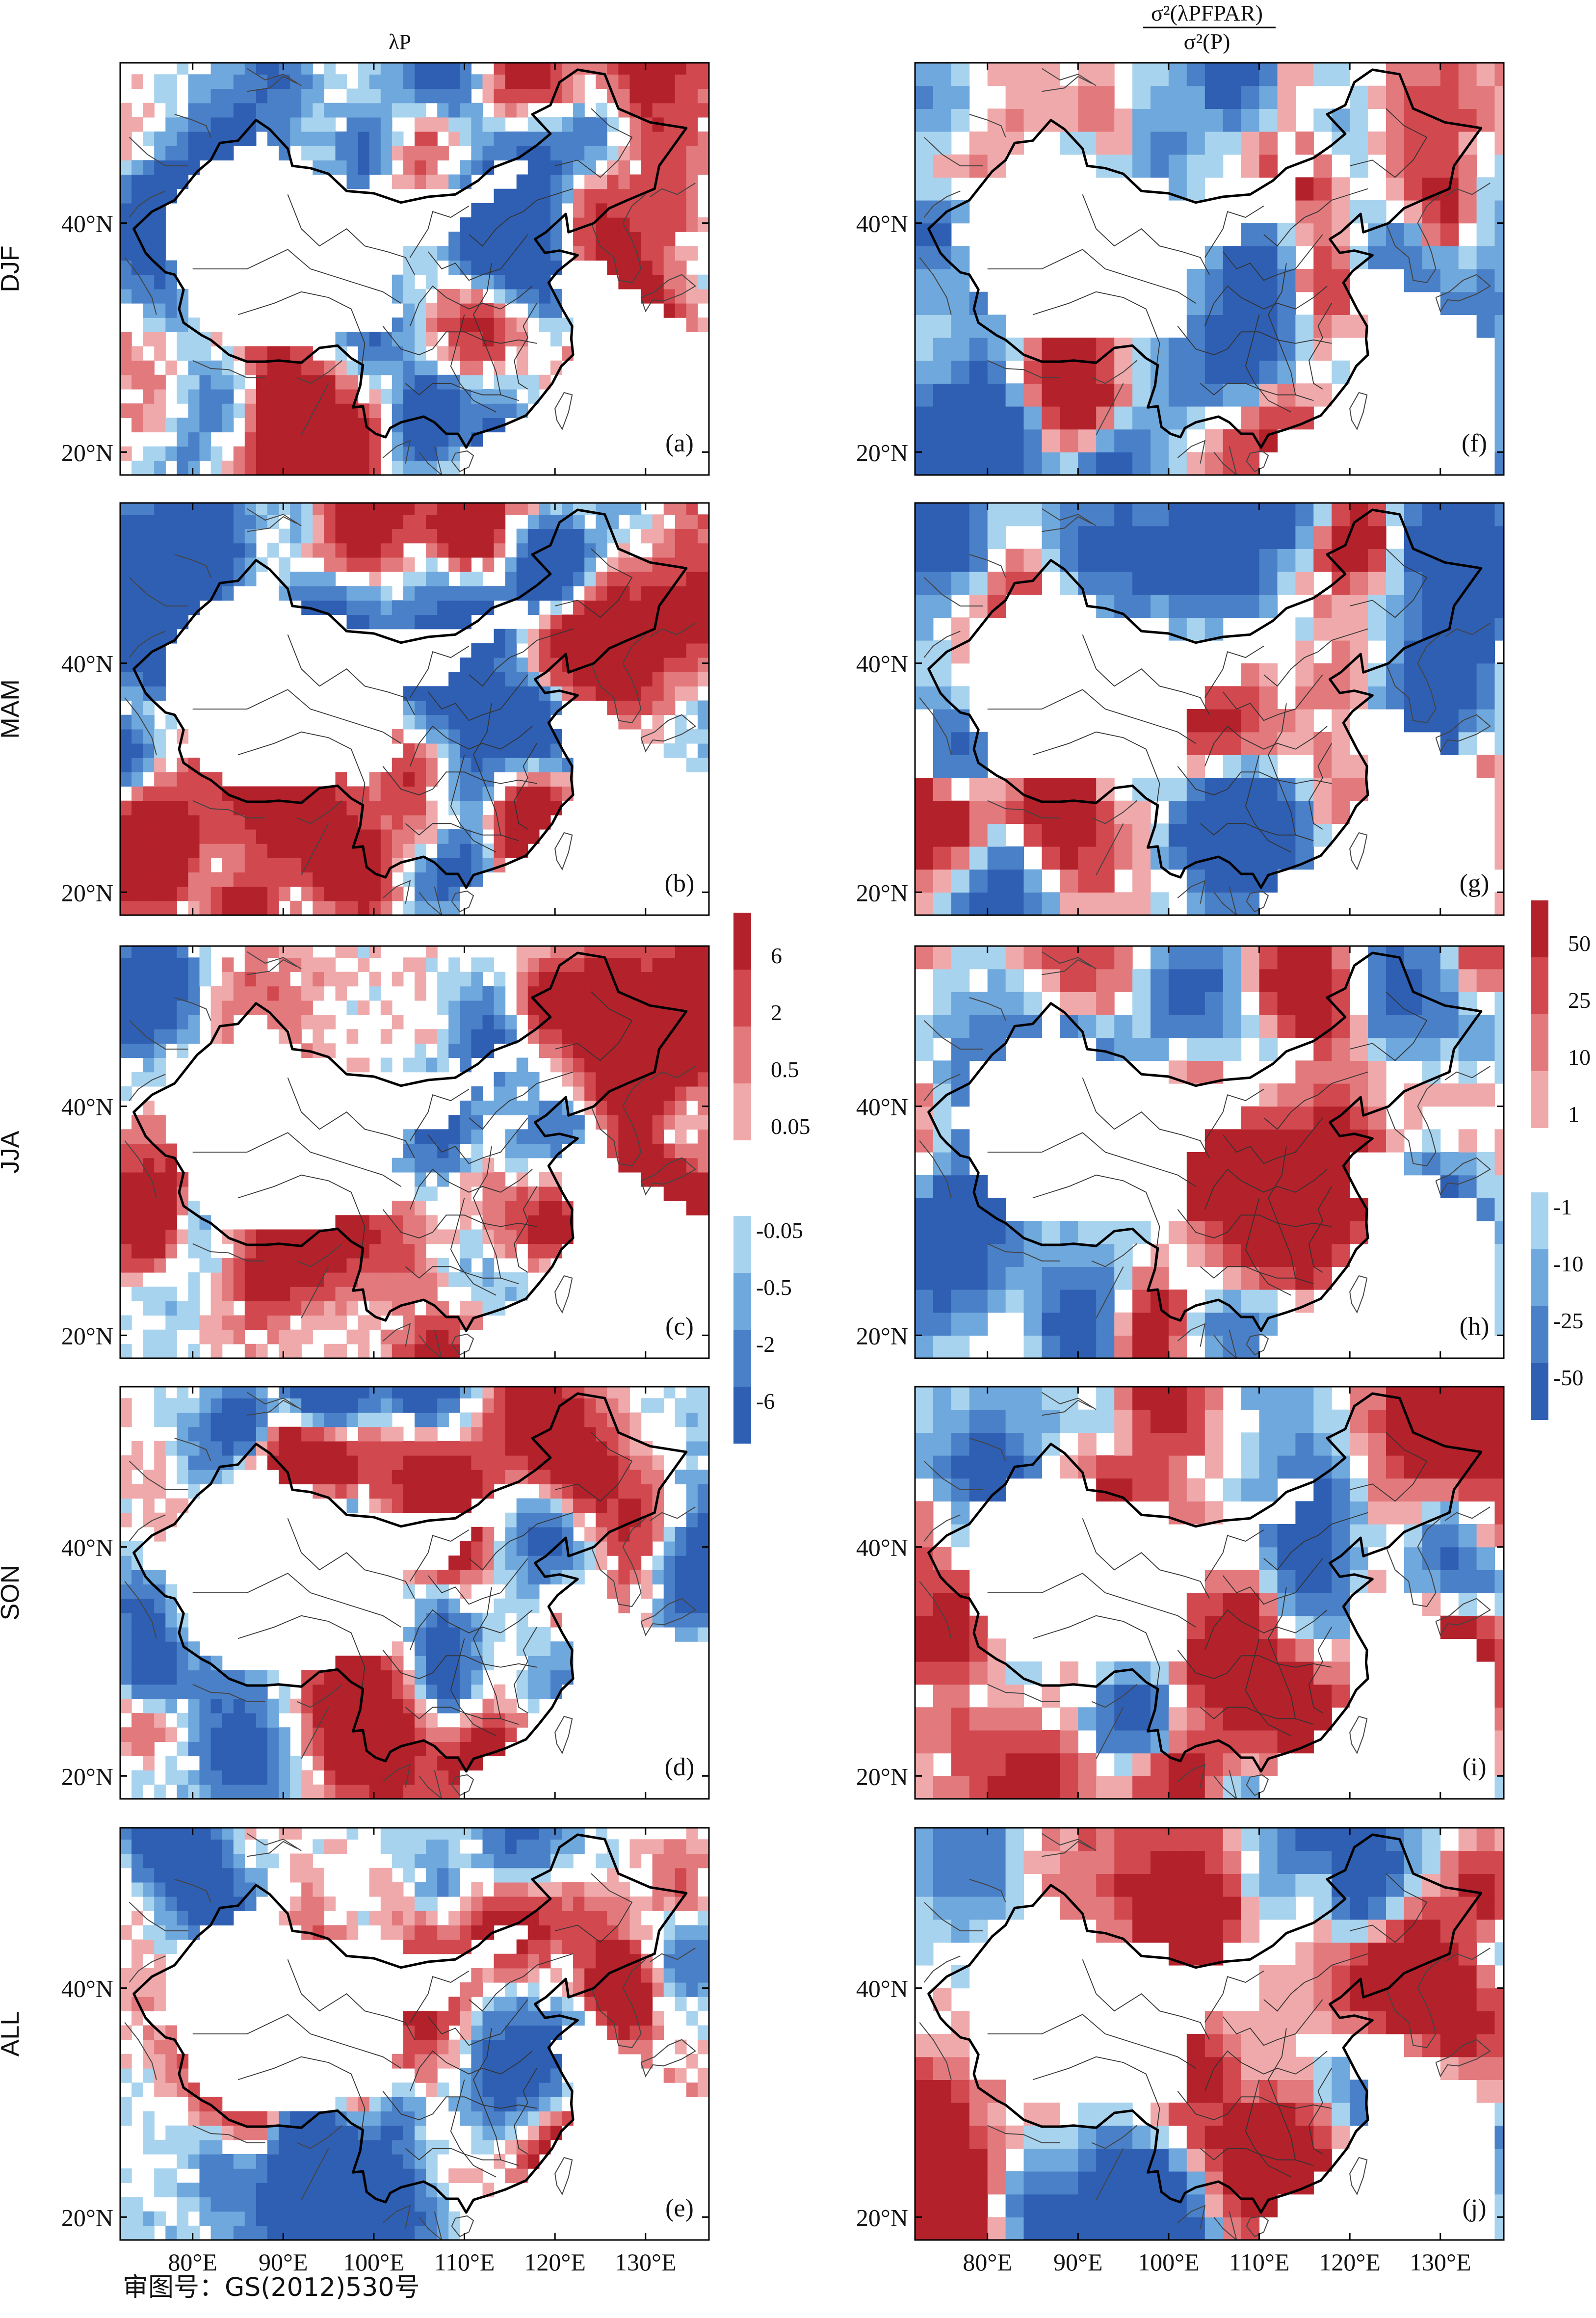 The height and width of the screenshot is (2318, 1596). I want to click on province-boundary, so click(1282, 329).